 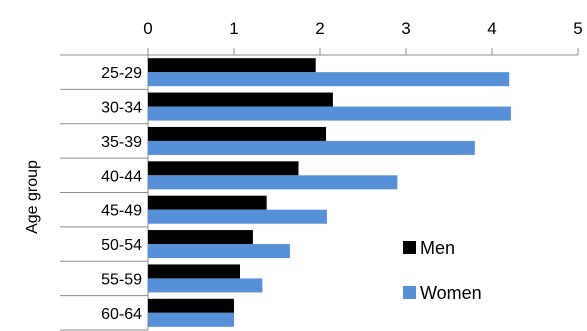 I want to click on y-category-label: 40-44, so click(x=121, y=176).